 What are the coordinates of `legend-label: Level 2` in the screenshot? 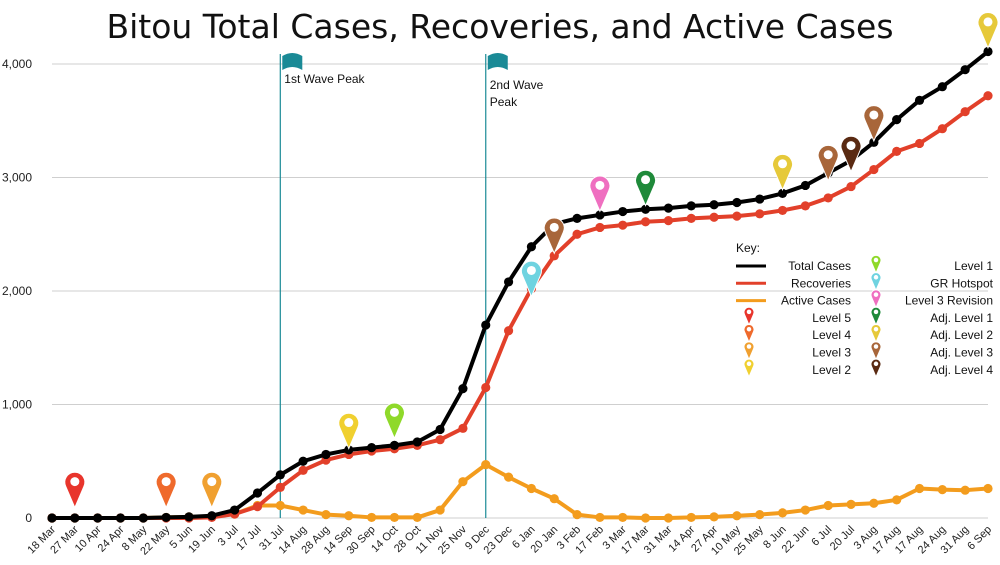 It's located at (831, 370).